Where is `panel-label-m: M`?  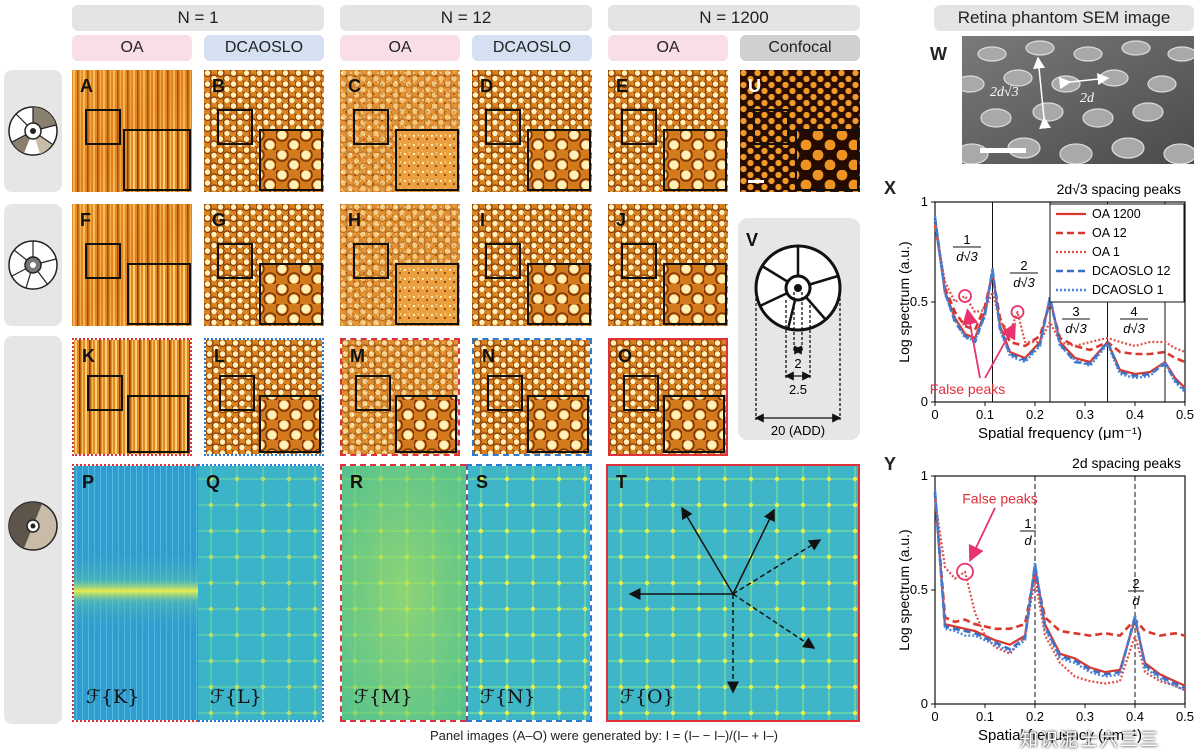
panel-label-m: M is located at coordinates (357, 356).